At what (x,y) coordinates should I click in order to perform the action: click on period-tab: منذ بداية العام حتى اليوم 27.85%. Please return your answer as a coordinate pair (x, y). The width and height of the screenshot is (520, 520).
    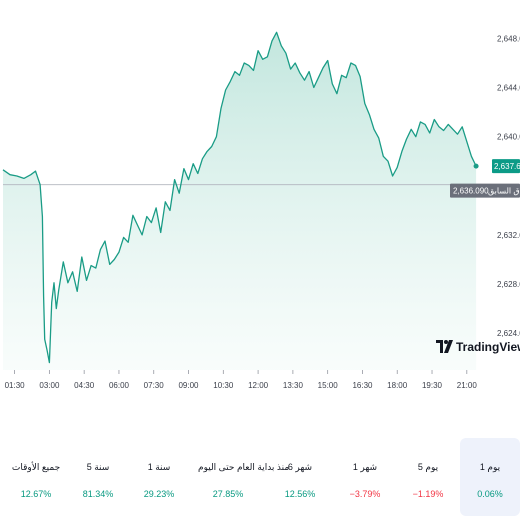
    Looking at the image, I should click on (244, 477).